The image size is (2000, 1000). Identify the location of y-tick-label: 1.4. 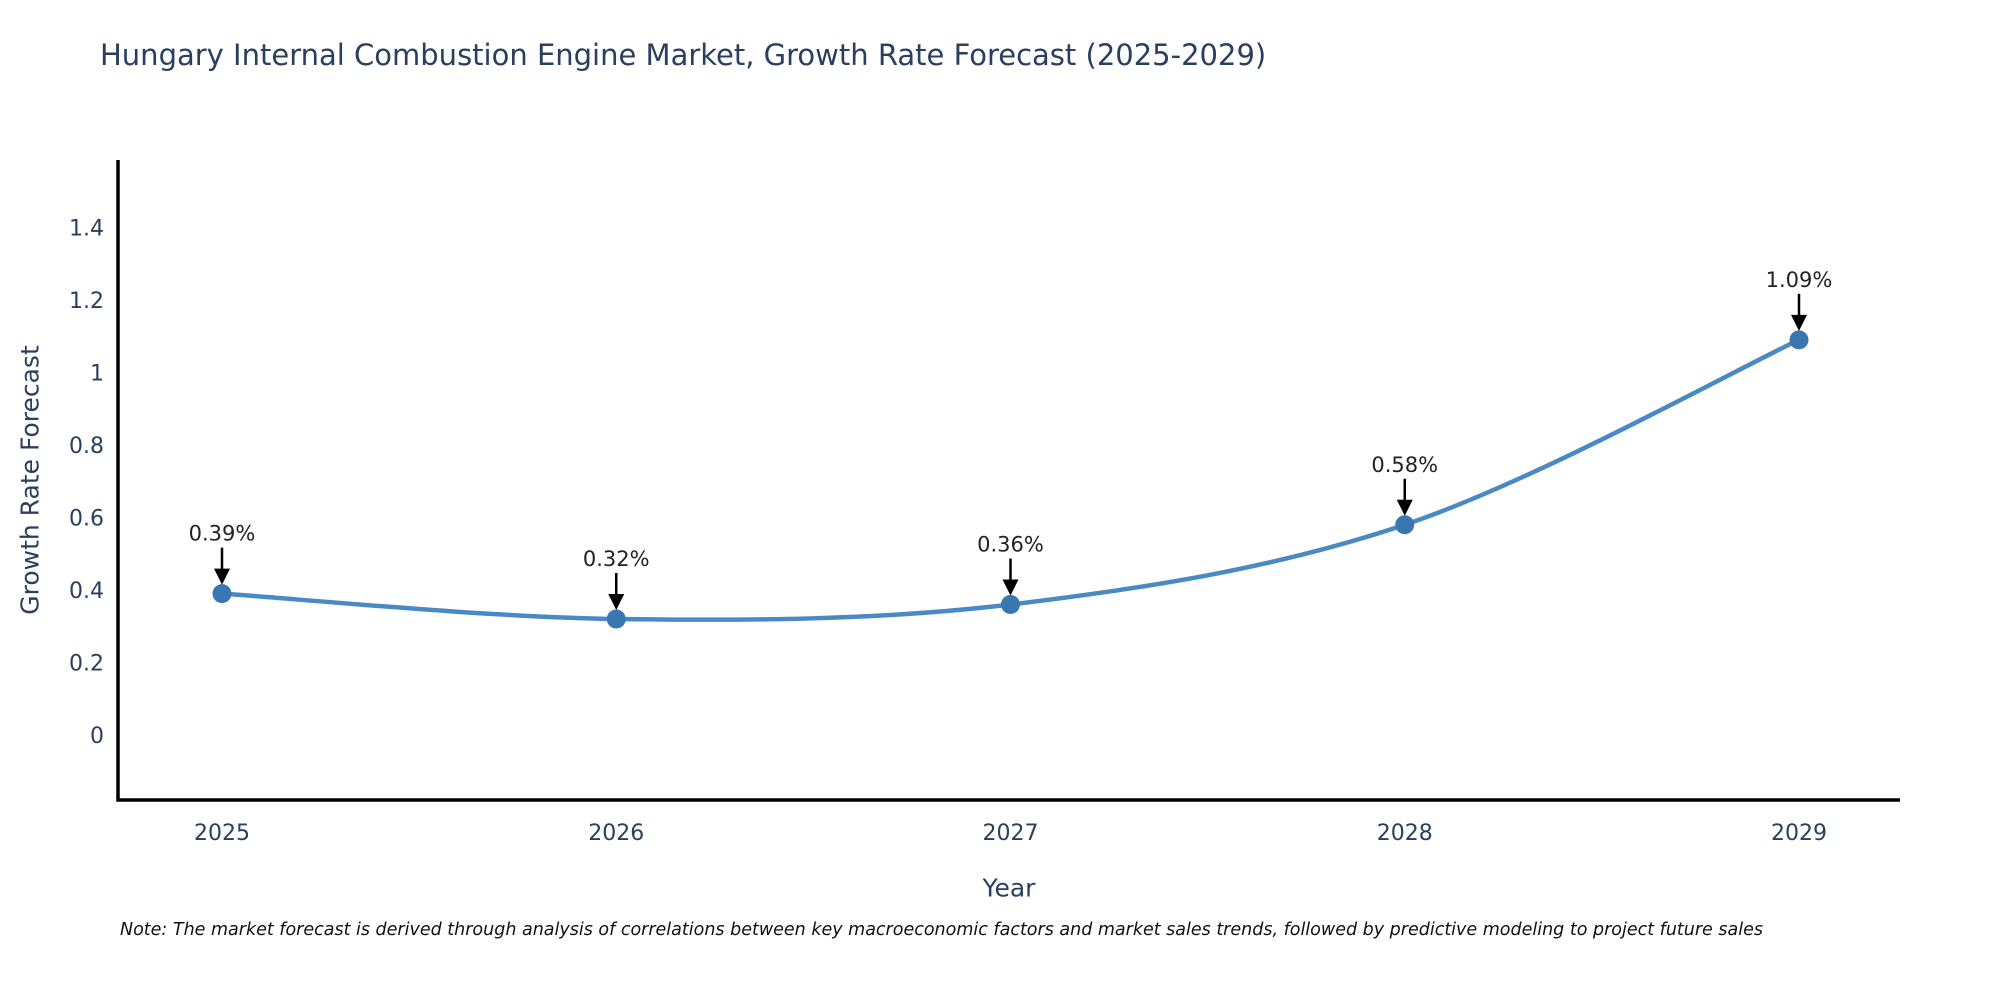
(86, 229).